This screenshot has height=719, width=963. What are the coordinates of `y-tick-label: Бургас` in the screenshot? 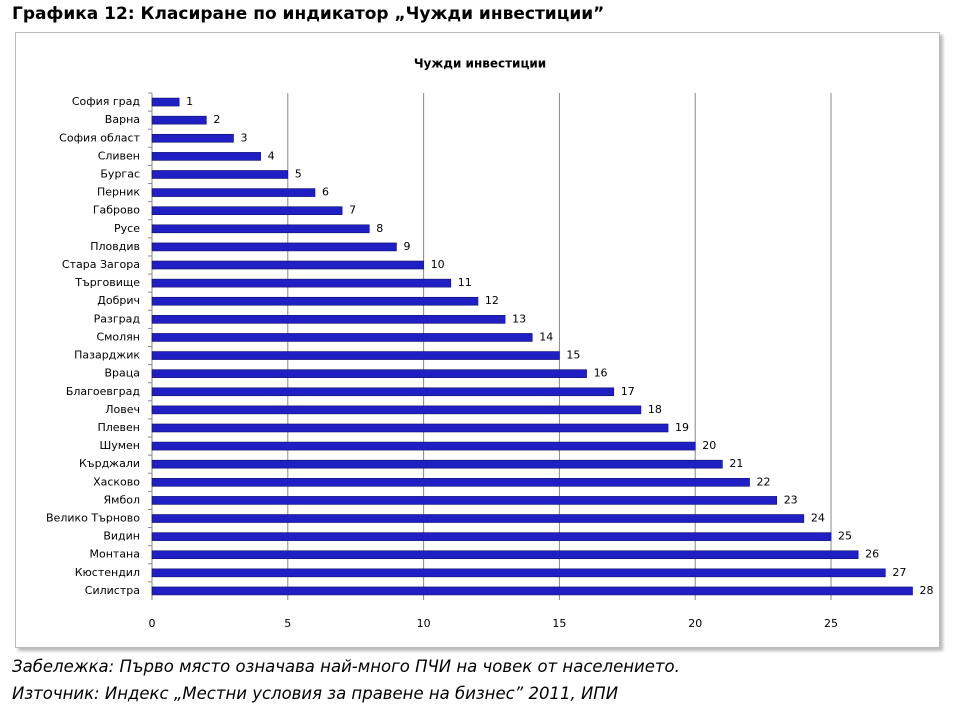 It's located at (120, 173).